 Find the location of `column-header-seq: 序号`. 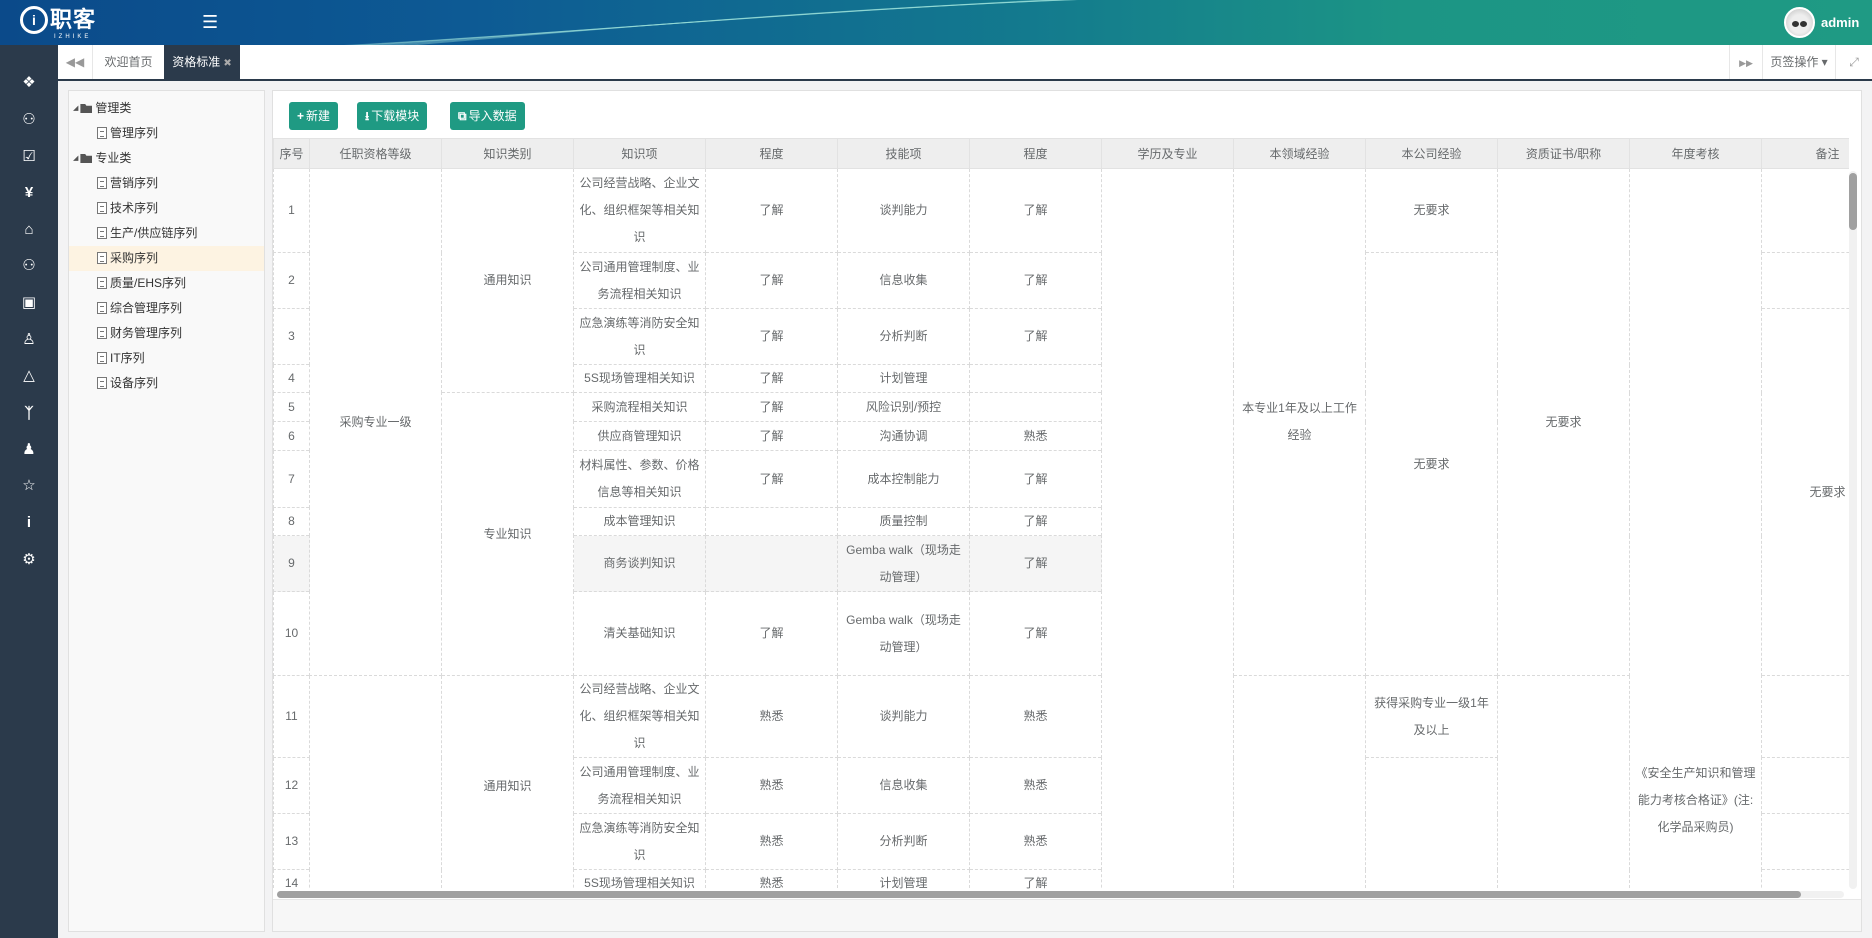

column-header-seq: 序号 is located at coordinates (291, 153).